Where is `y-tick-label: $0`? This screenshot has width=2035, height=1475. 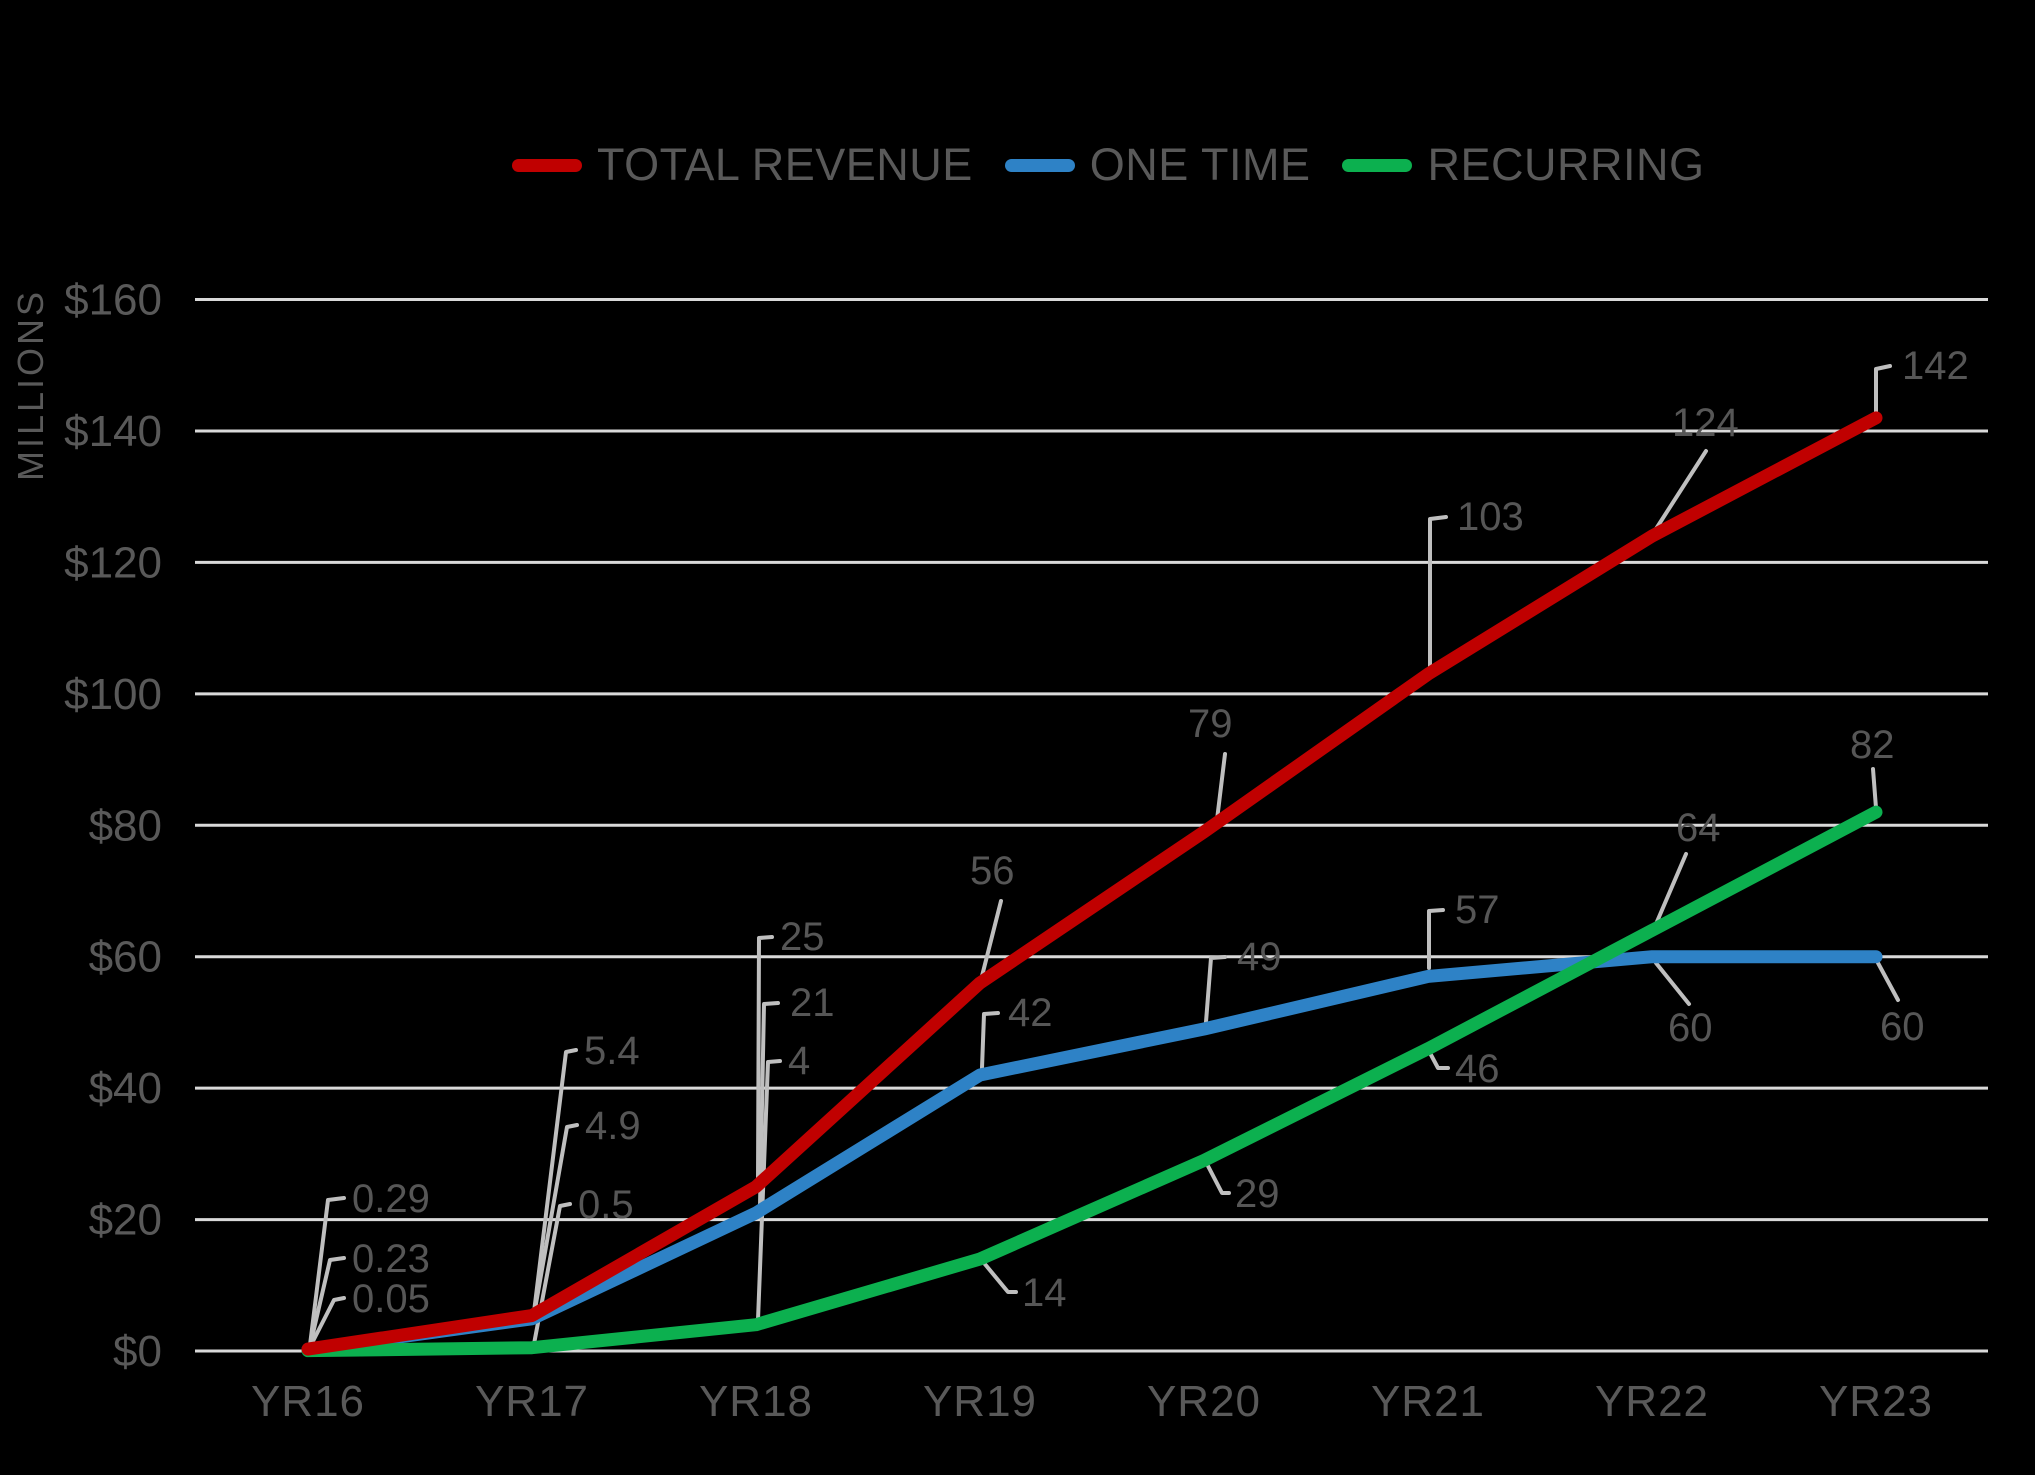 y-tick-label: $0 is located at coordinates (137, 1351).